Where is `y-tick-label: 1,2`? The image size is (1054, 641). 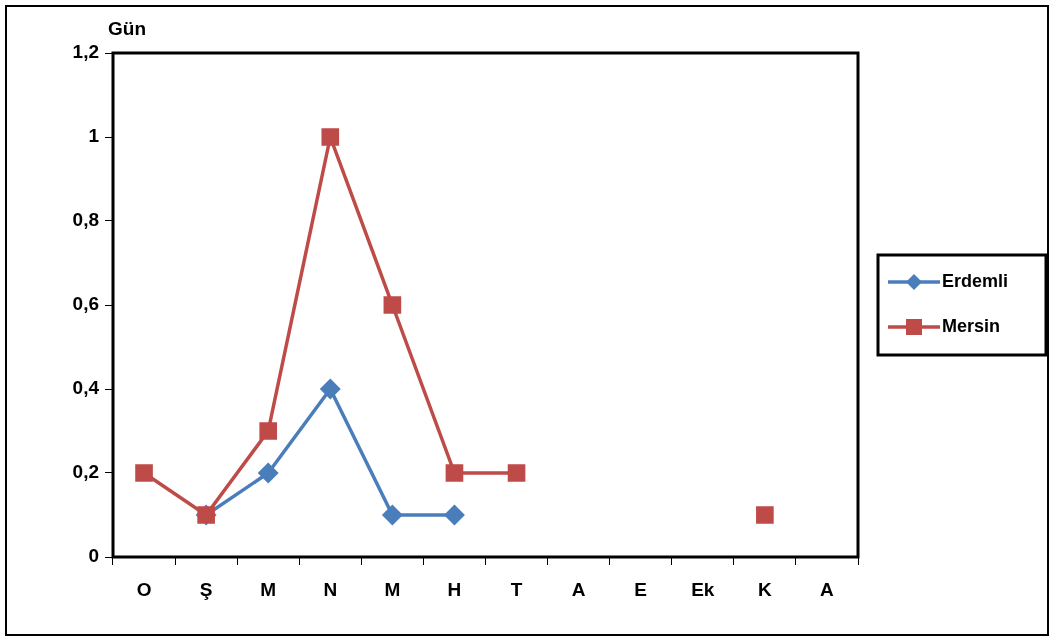
y-tick-label: 1,2 is located at coordinates (85, 52).